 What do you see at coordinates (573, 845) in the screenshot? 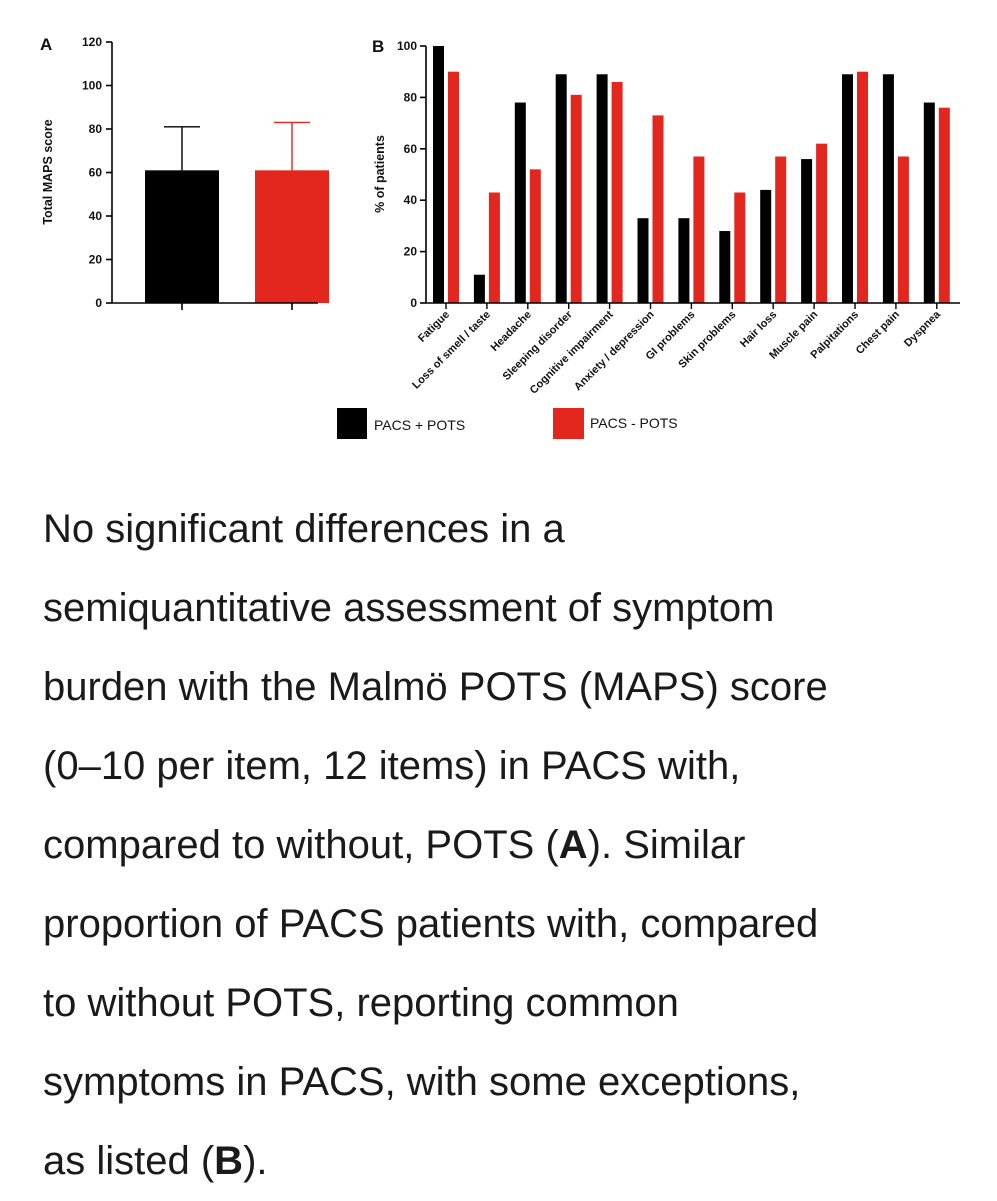
I see `caption-panel-ref-a: A` at bounding box center [573, 845].